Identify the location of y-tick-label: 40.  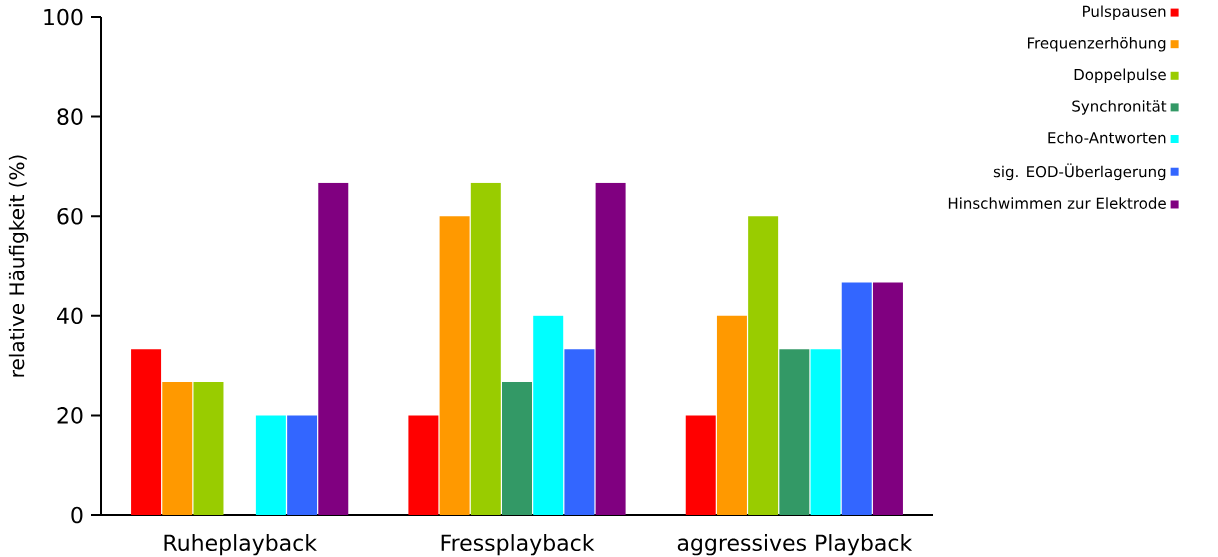
(70, 316).